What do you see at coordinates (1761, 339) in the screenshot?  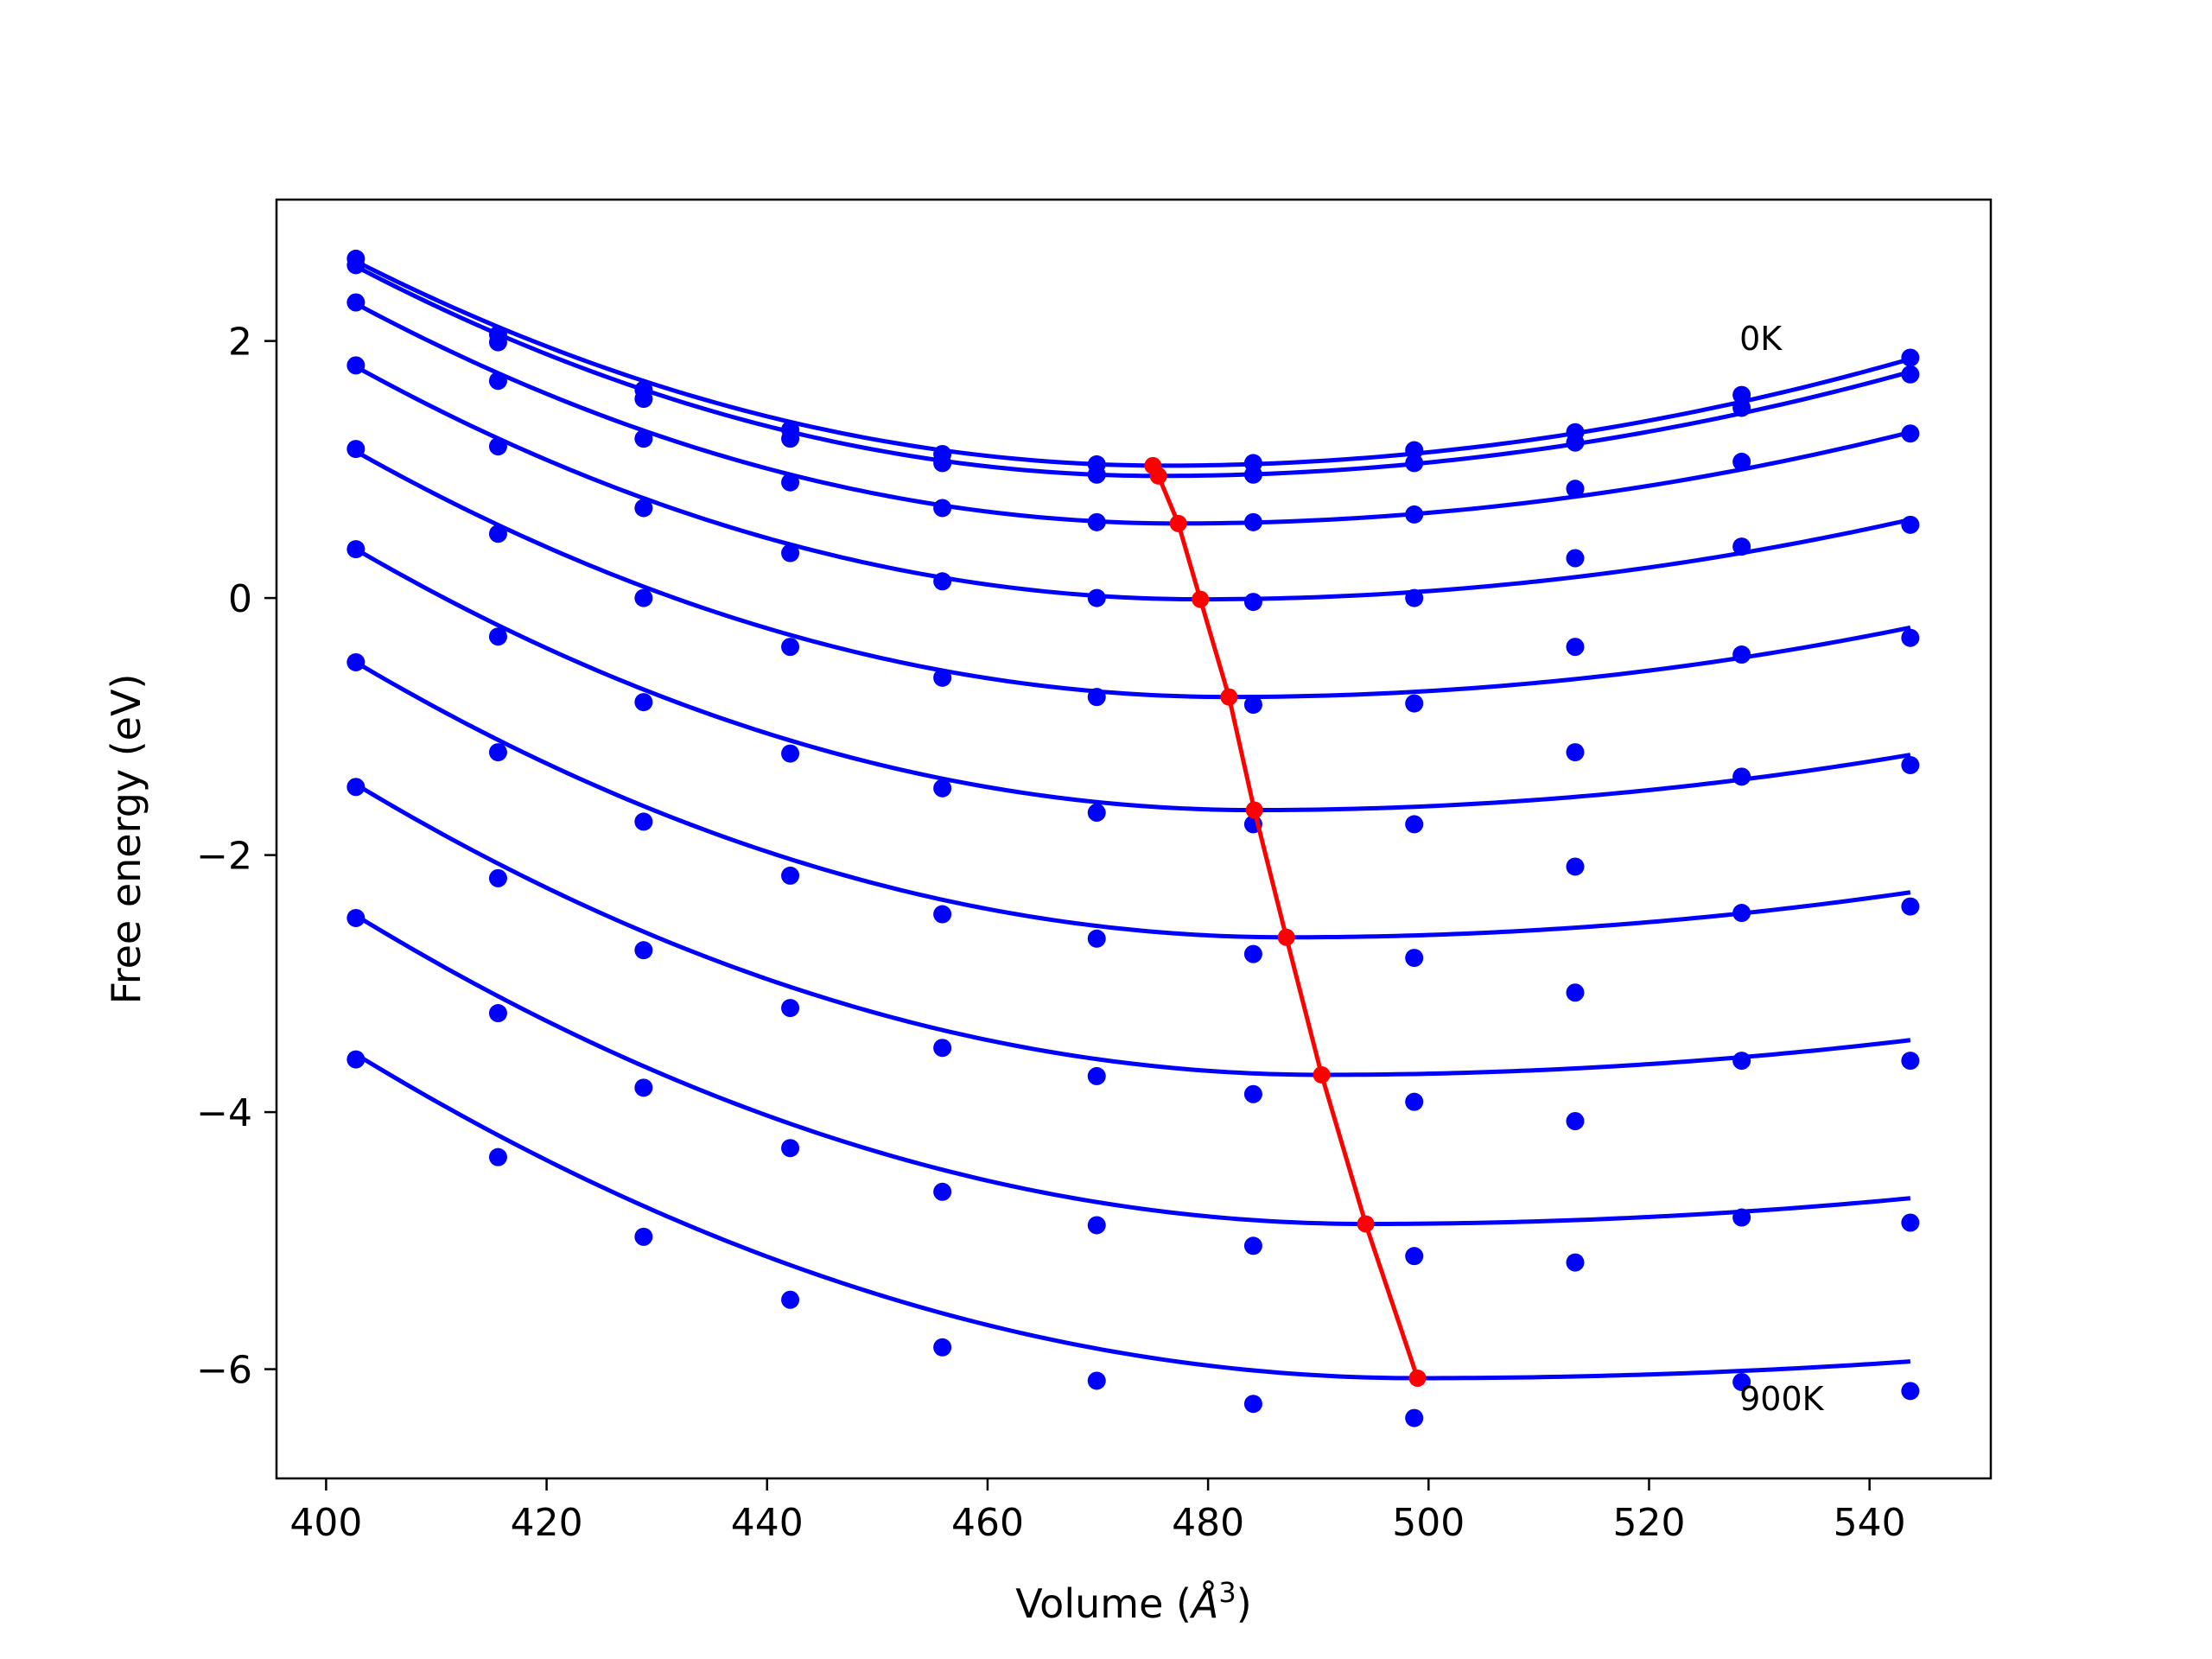 I see `annotation-0: 0K` at bounding box center [1761, 339].